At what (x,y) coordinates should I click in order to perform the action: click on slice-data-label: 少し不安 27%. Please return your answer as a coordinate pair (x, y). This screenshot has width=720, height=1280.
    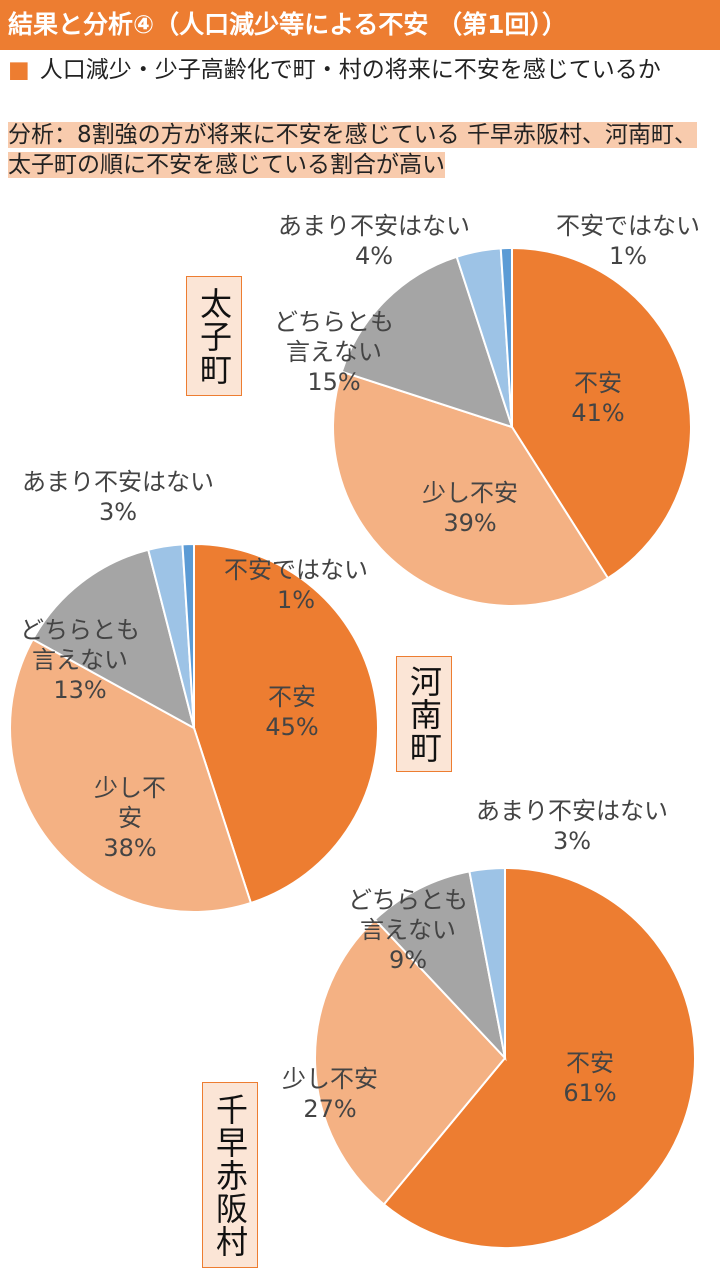
    Looking at the image, I should click on (330, 1094).